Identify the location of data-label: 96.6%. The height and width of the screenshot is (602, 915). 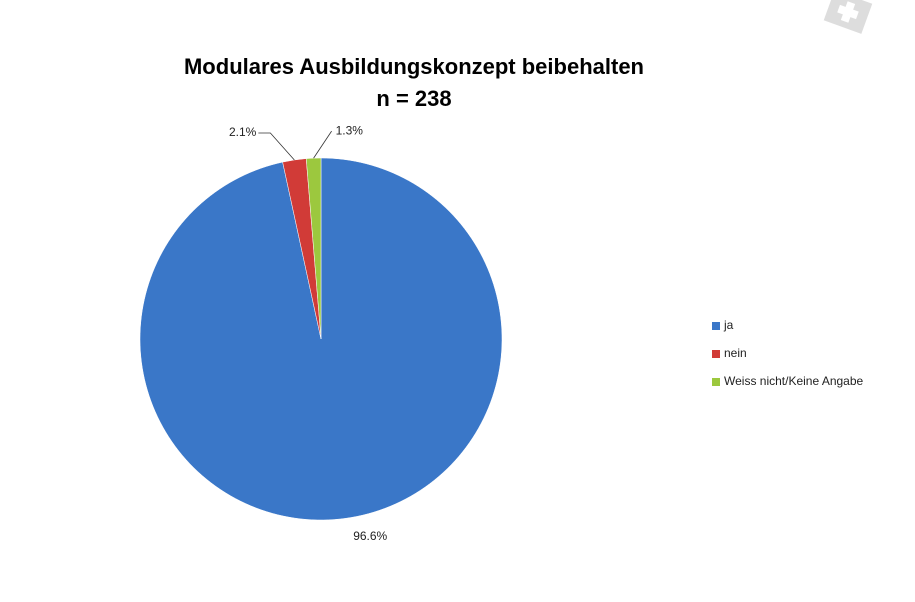
(370, 536).